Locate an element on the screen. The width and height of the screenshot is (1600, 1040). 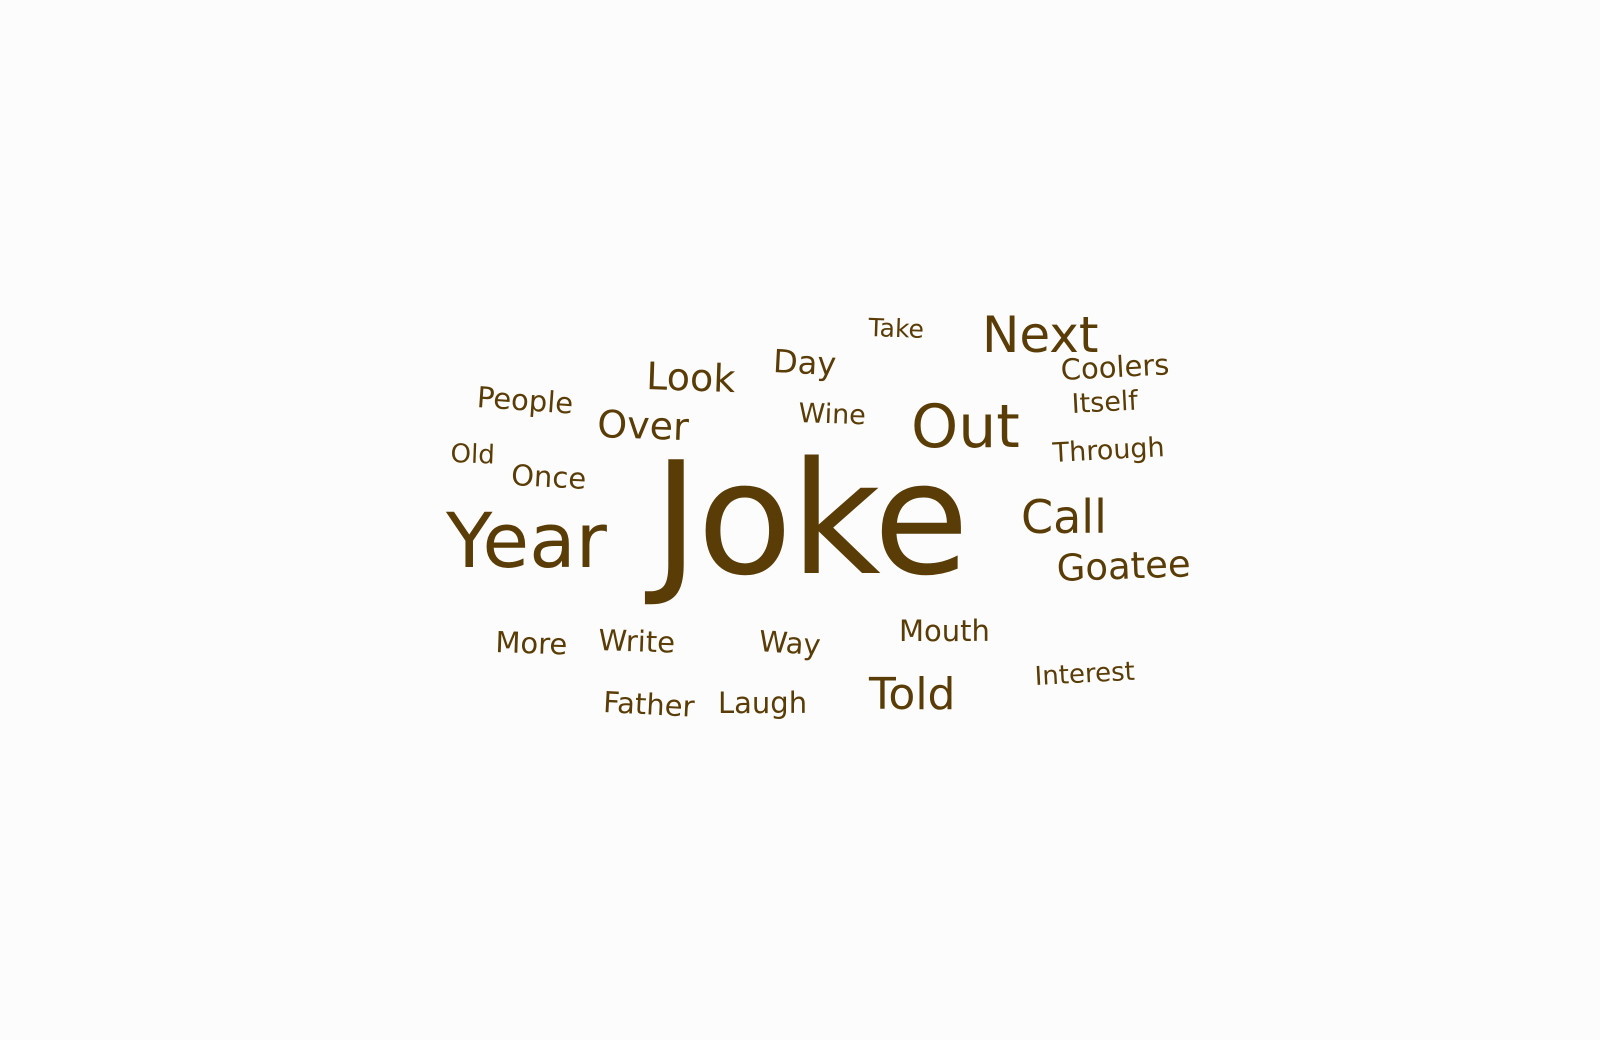
word-people: People is located at coordinates (525, 400).